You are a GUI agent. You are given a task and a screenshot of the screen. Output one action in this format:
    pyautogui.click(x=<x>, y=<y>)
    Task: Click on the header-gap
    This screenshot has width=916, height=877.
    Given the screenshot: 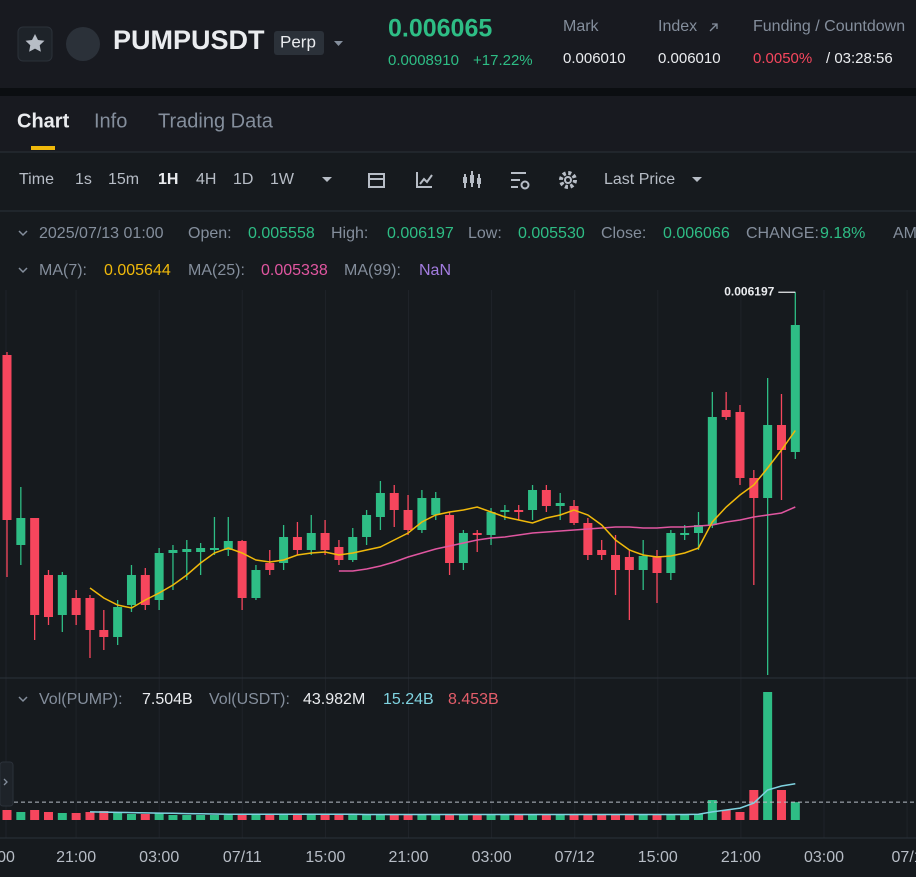 What is the action you would take?
    pyautogui.click(x=458, y=92)
    